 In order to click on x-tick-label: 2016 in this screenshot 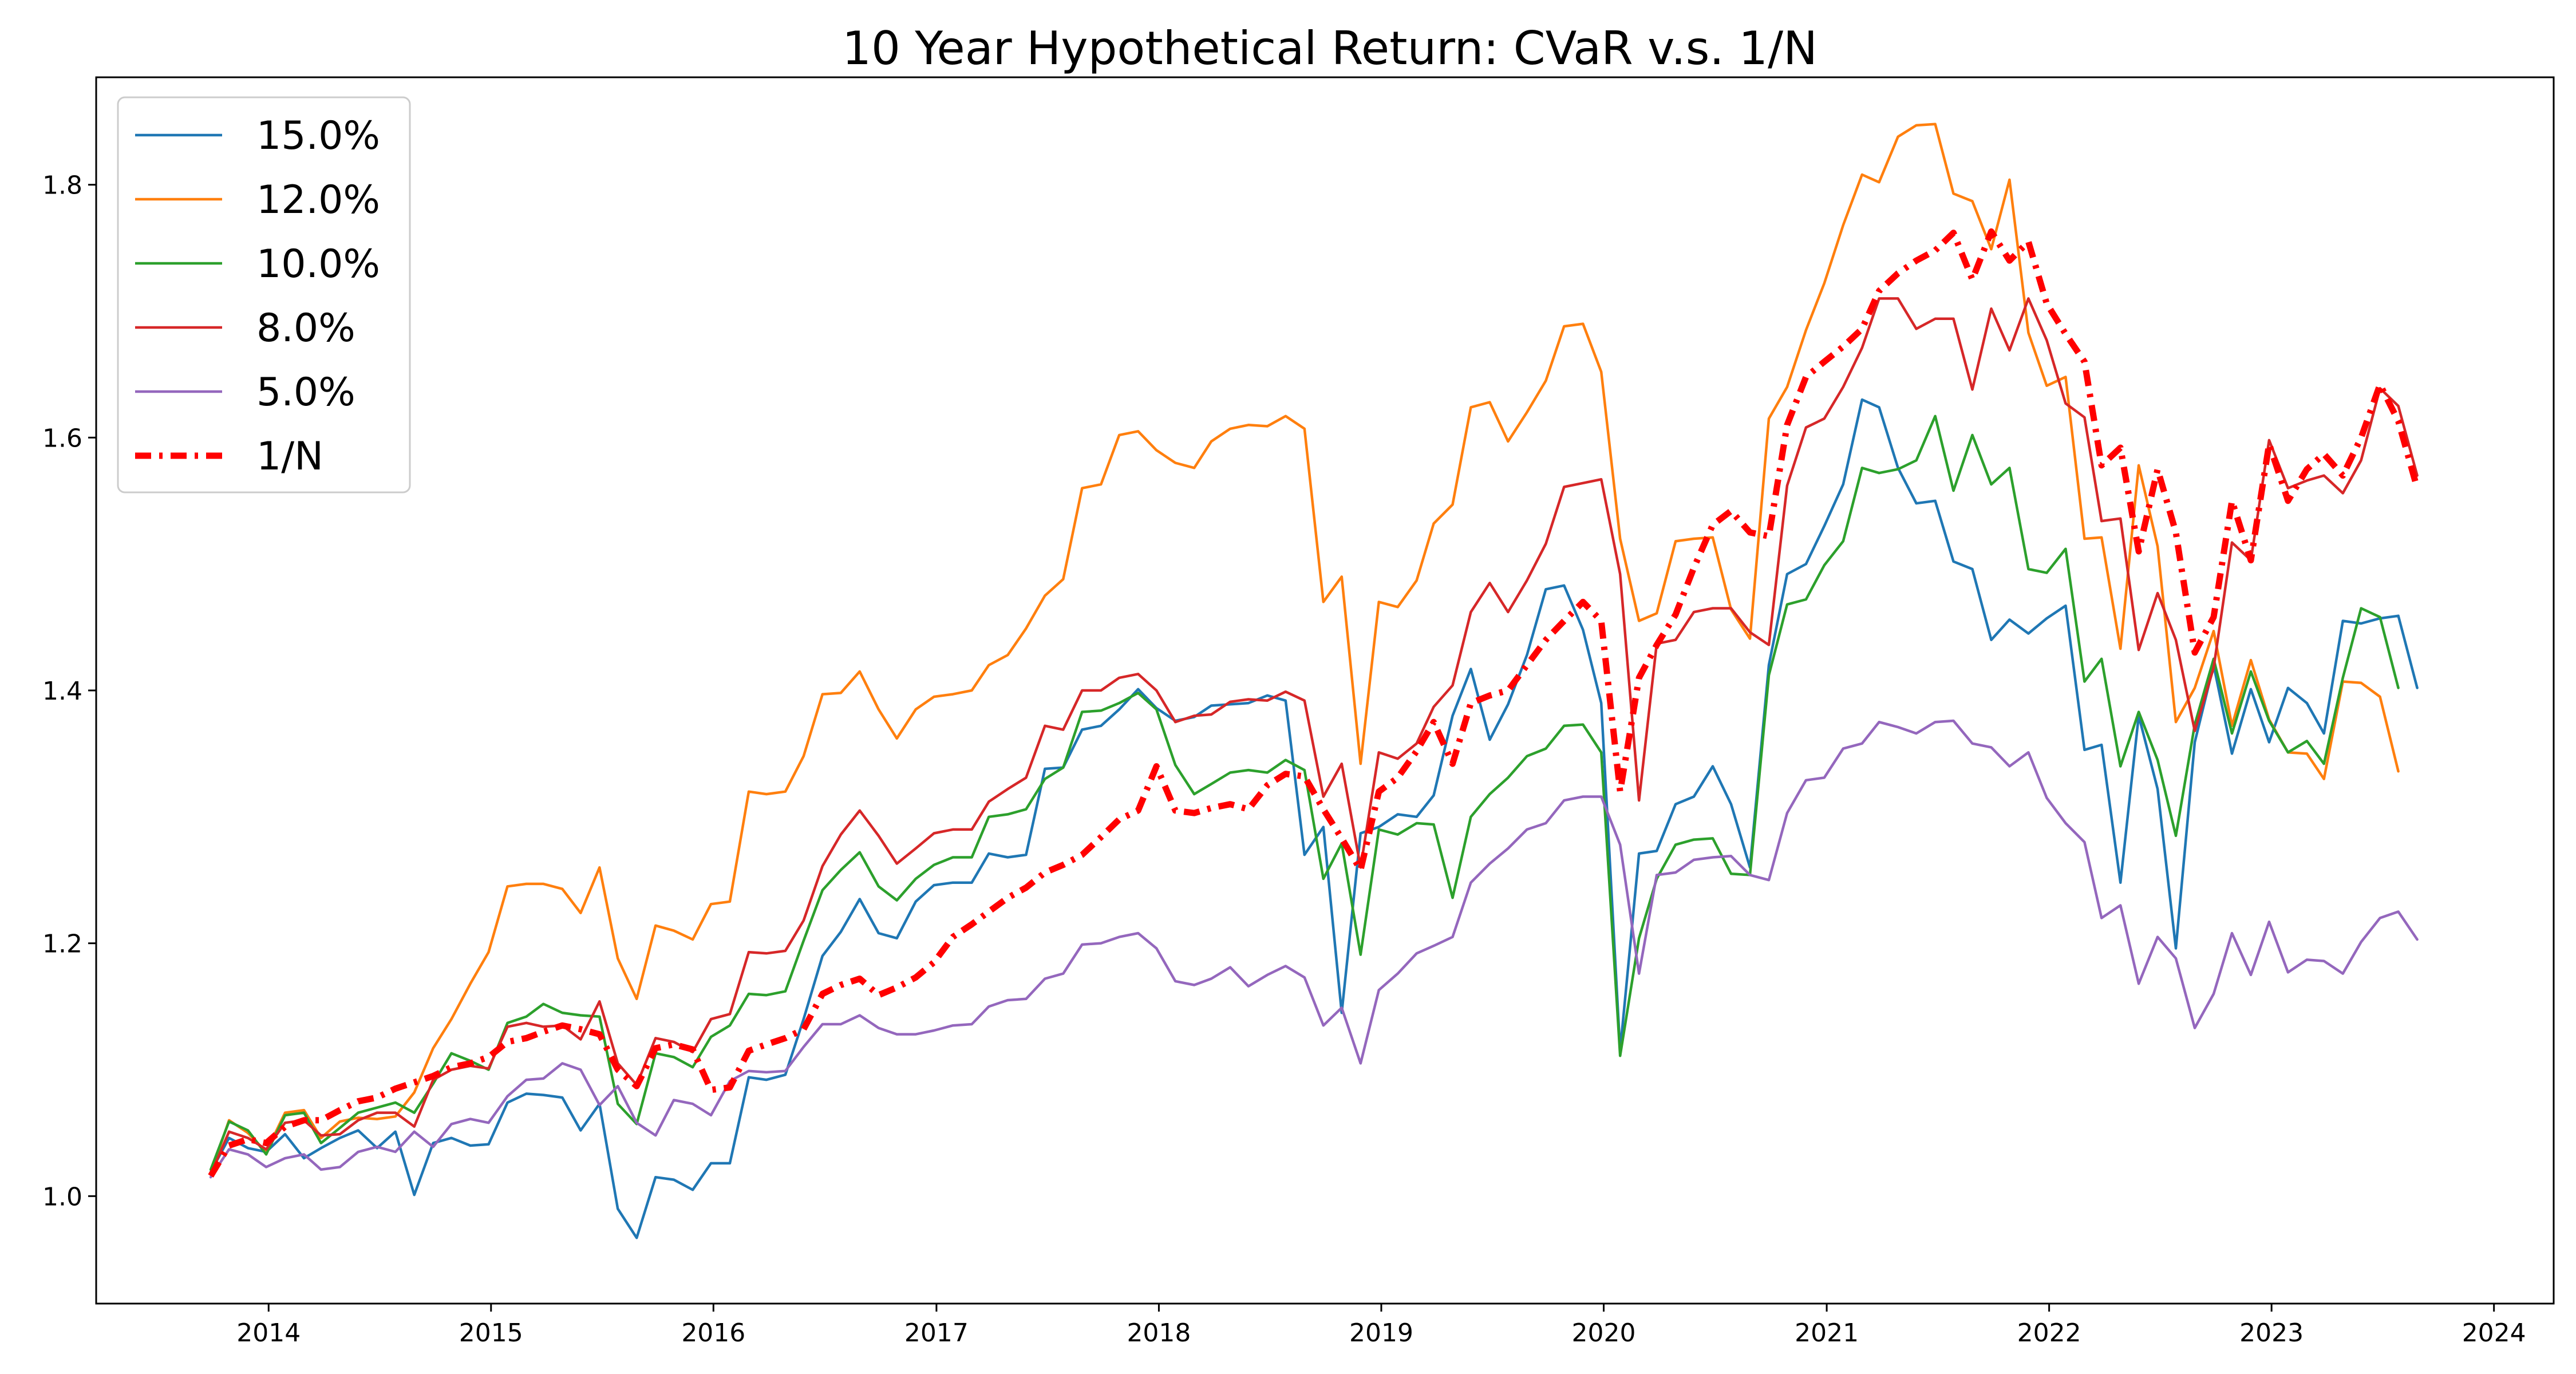, I will do `click(713, 1333)`.